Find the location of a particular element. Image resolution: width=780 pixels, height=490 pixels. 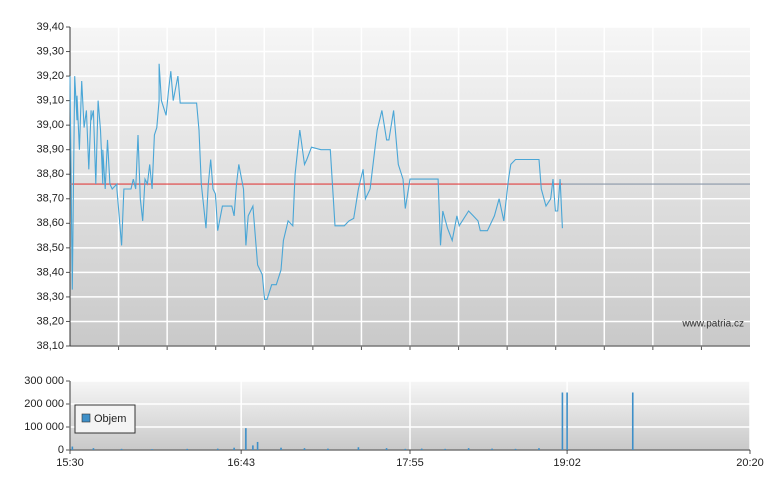

y-tick-label: 38,40 is located at coordinates (50, 272).